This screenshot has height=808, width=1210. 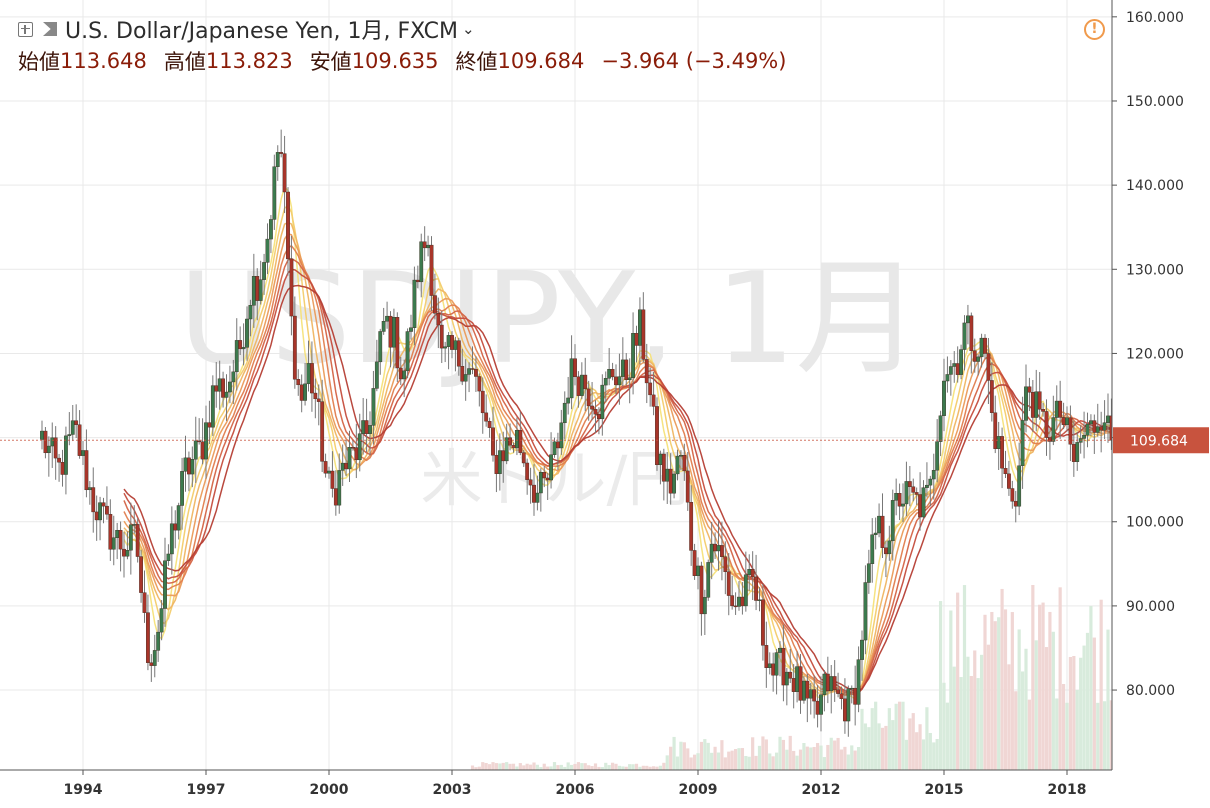 I want to click on plus-square-icon, so click(x=25, y=29).